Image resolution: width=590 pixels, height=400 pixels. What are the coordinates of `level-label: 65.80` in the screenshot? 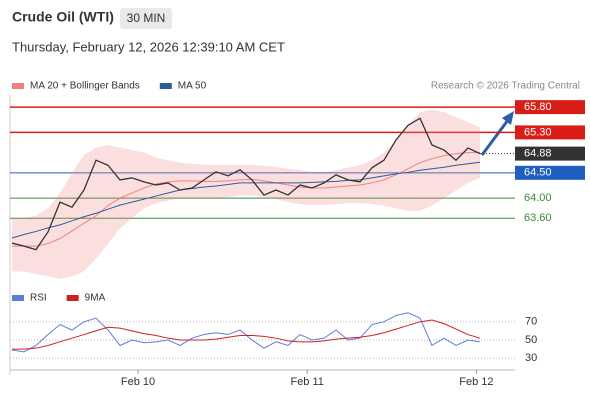 It's located at (538, 107).